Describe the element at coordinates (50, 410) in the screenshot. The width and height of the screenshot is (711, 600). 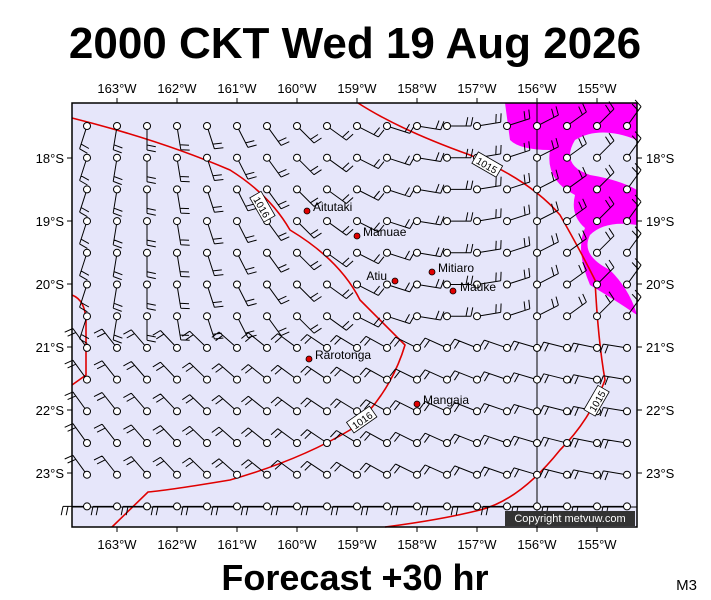
I see `lat-label-left: 22°S` at that location.